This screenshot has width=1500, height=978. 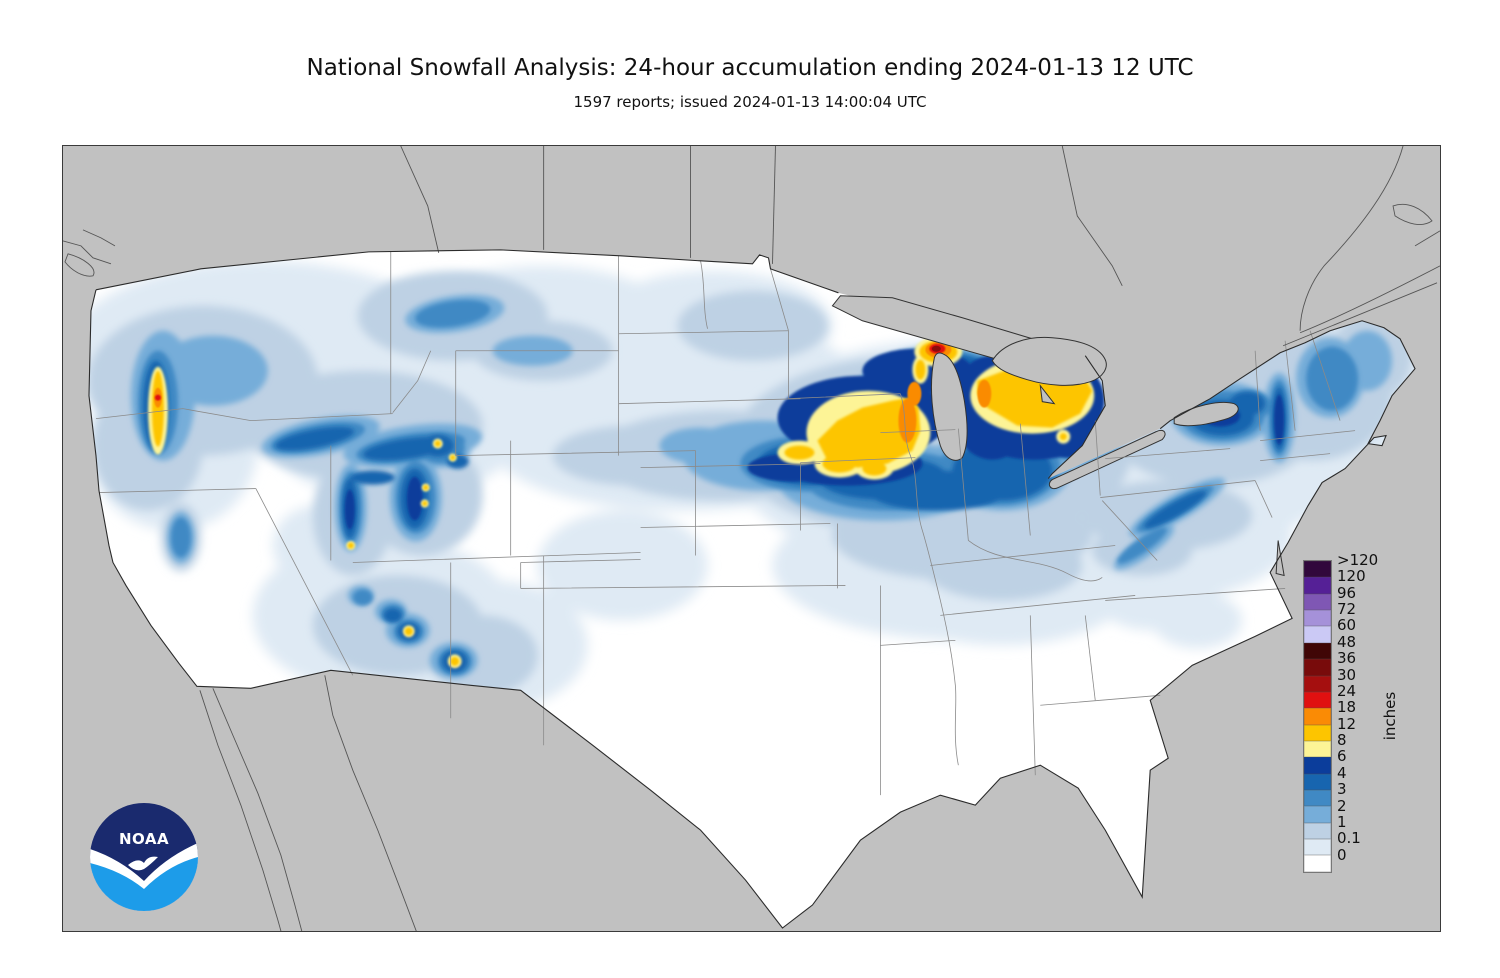 I want to click on legend-tick-label: 96, so click(x=1347, y=592).